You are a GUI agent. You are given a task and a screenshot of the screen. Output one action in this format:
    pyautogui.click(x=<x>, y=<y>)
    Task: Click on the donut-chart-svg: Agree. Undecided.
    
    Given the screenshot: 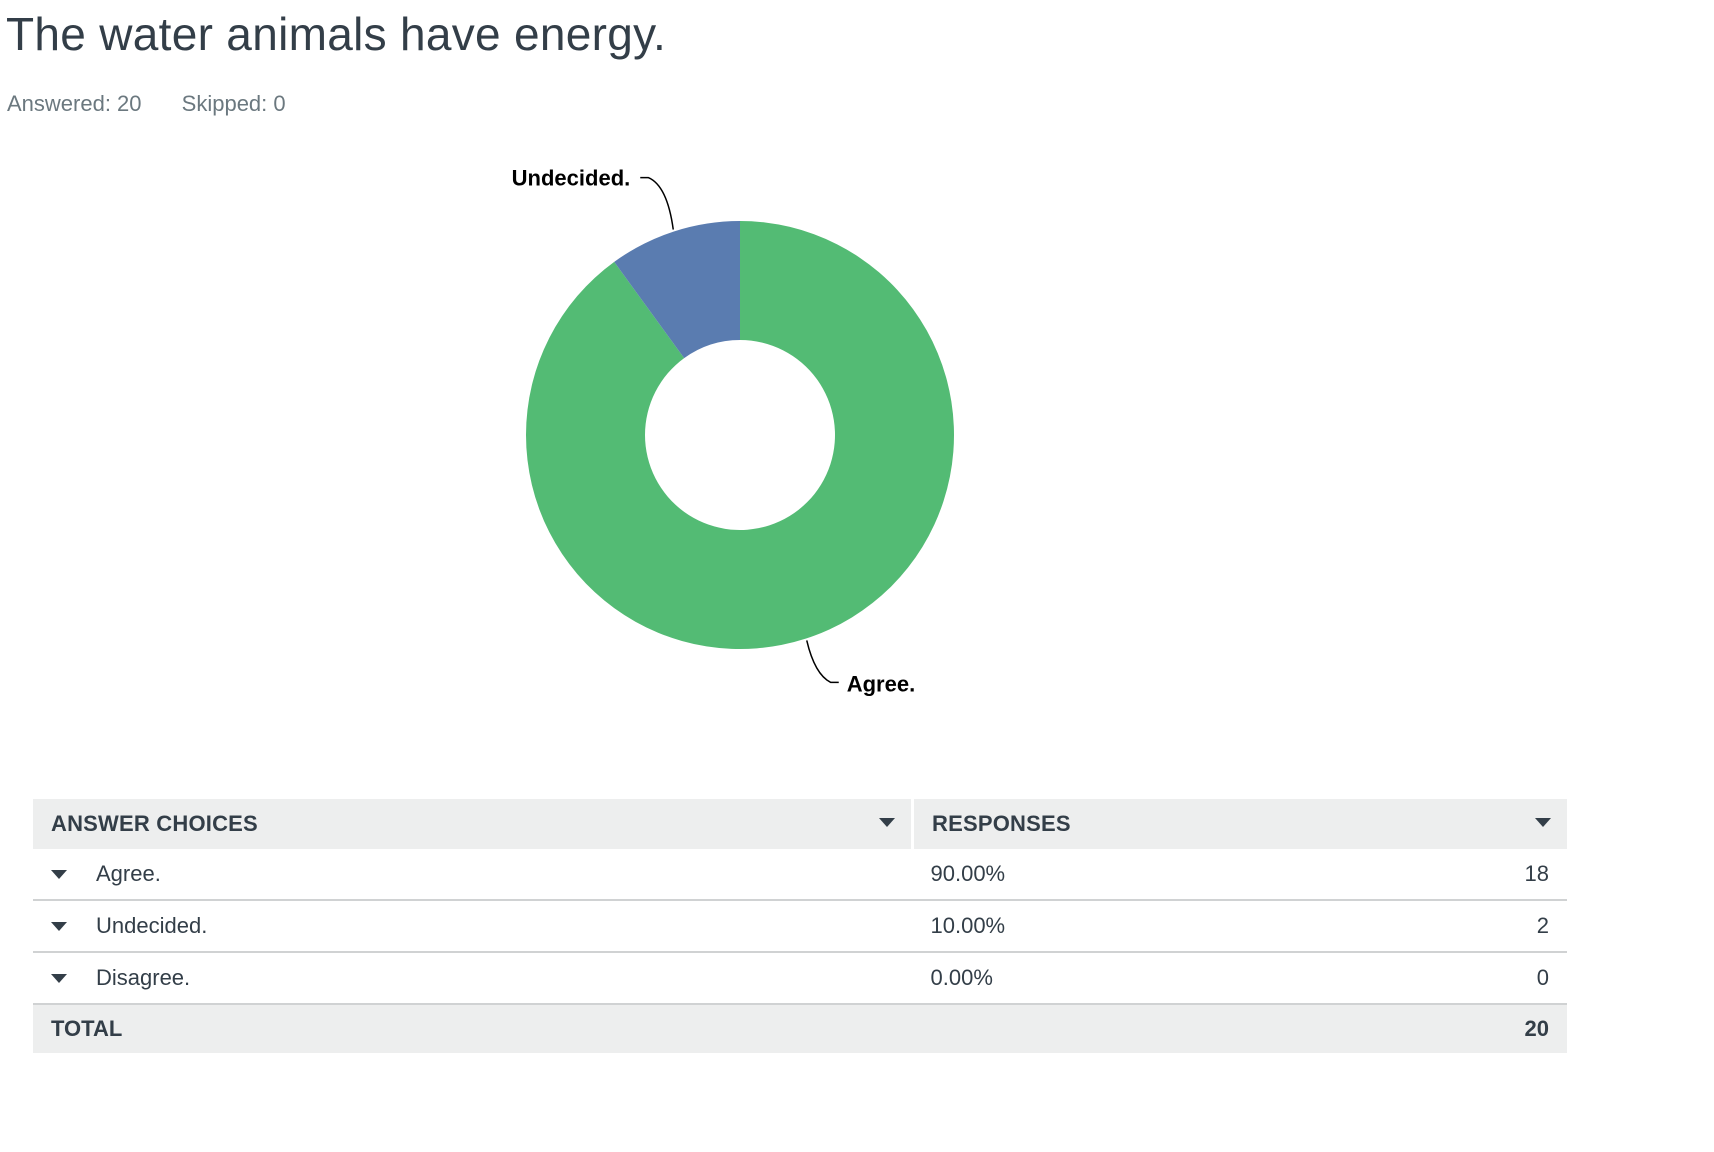 What is the action you would take?
    pyautogui.click(x=733, y=431)
    